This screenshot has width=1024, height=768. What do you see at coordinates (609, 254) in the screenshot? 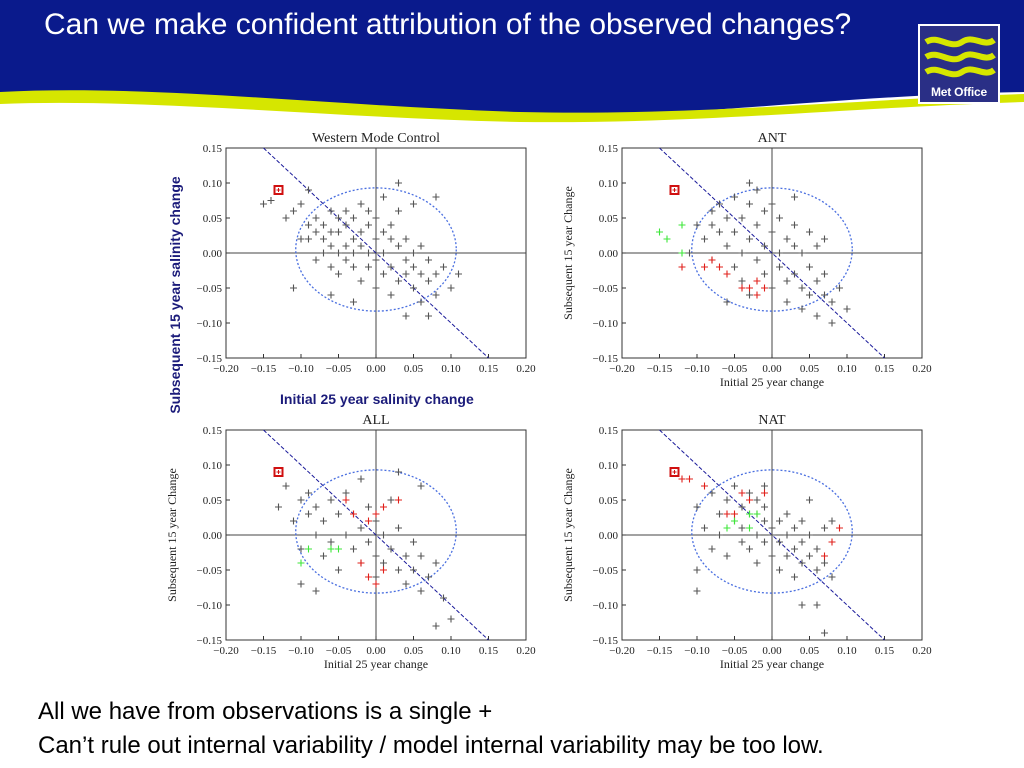
I see `y-tick-label: 0.00` at bounding box center [609, 254].